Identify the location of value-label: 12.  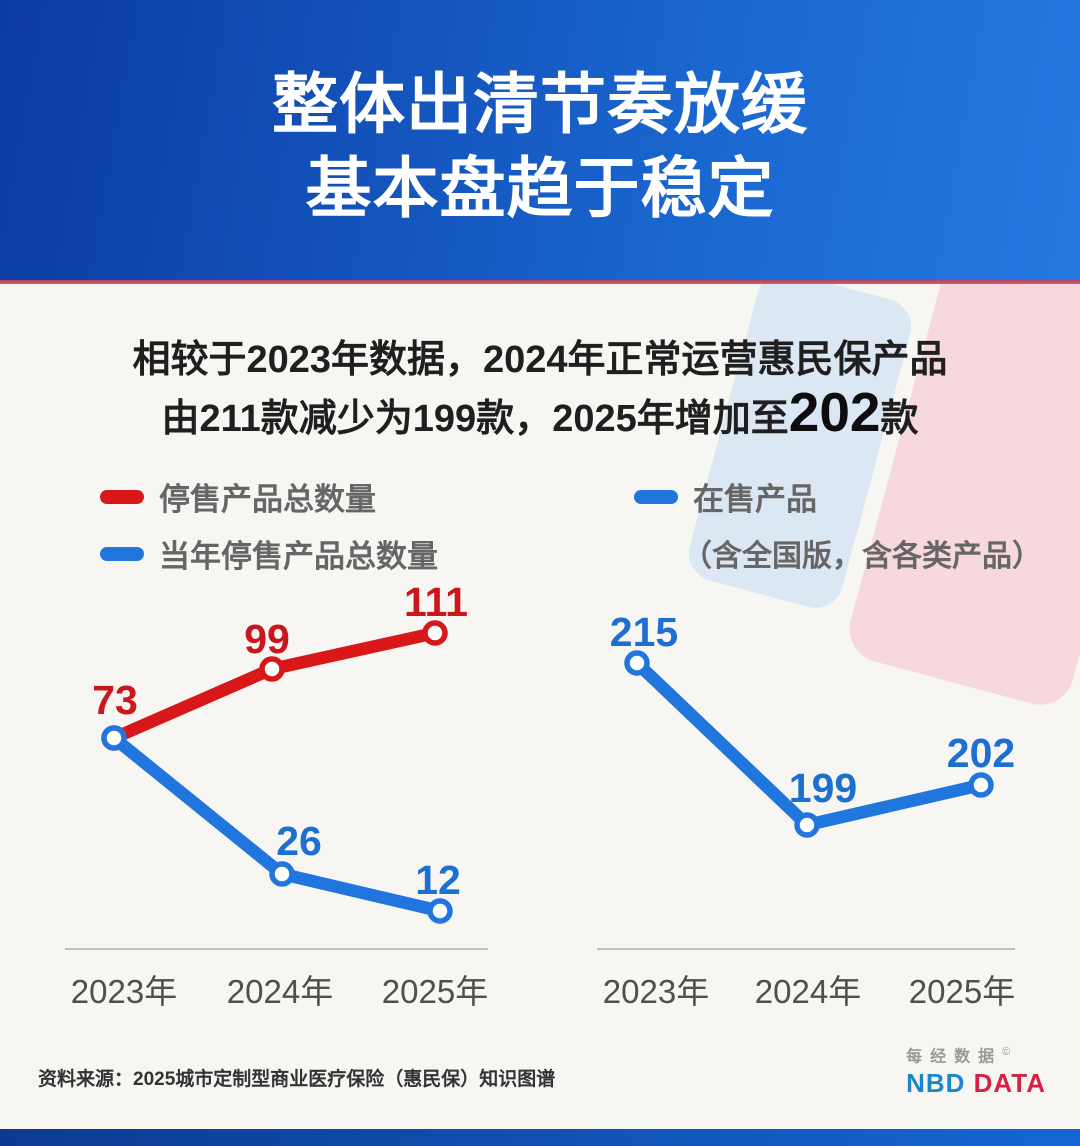
(438, 880).